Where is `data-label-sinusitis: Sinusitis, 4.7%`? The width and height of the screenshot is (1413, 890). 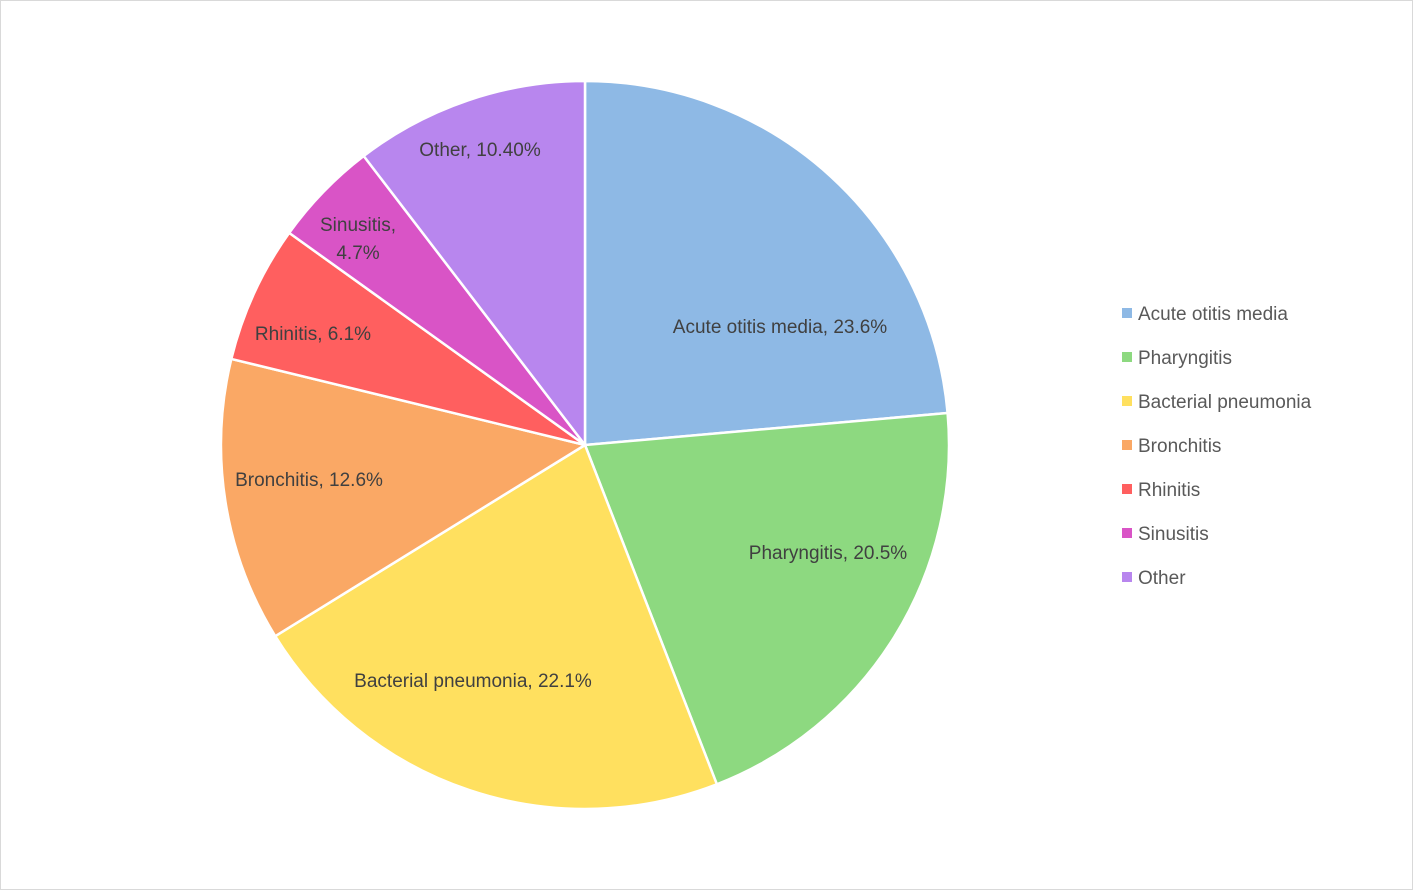
data-label-sinusitis: Sinusitis, 4.7% is located at coordinates (358, 239).